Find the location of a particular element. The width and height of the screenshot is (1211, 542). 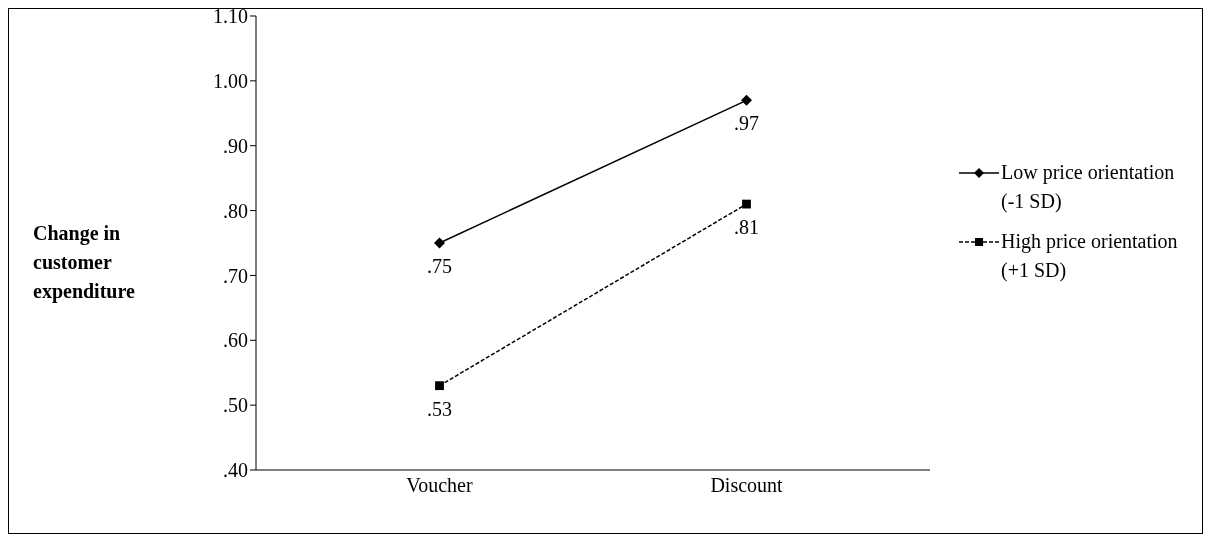

y-tick-label: .40 is located at coordinates (235, 470).